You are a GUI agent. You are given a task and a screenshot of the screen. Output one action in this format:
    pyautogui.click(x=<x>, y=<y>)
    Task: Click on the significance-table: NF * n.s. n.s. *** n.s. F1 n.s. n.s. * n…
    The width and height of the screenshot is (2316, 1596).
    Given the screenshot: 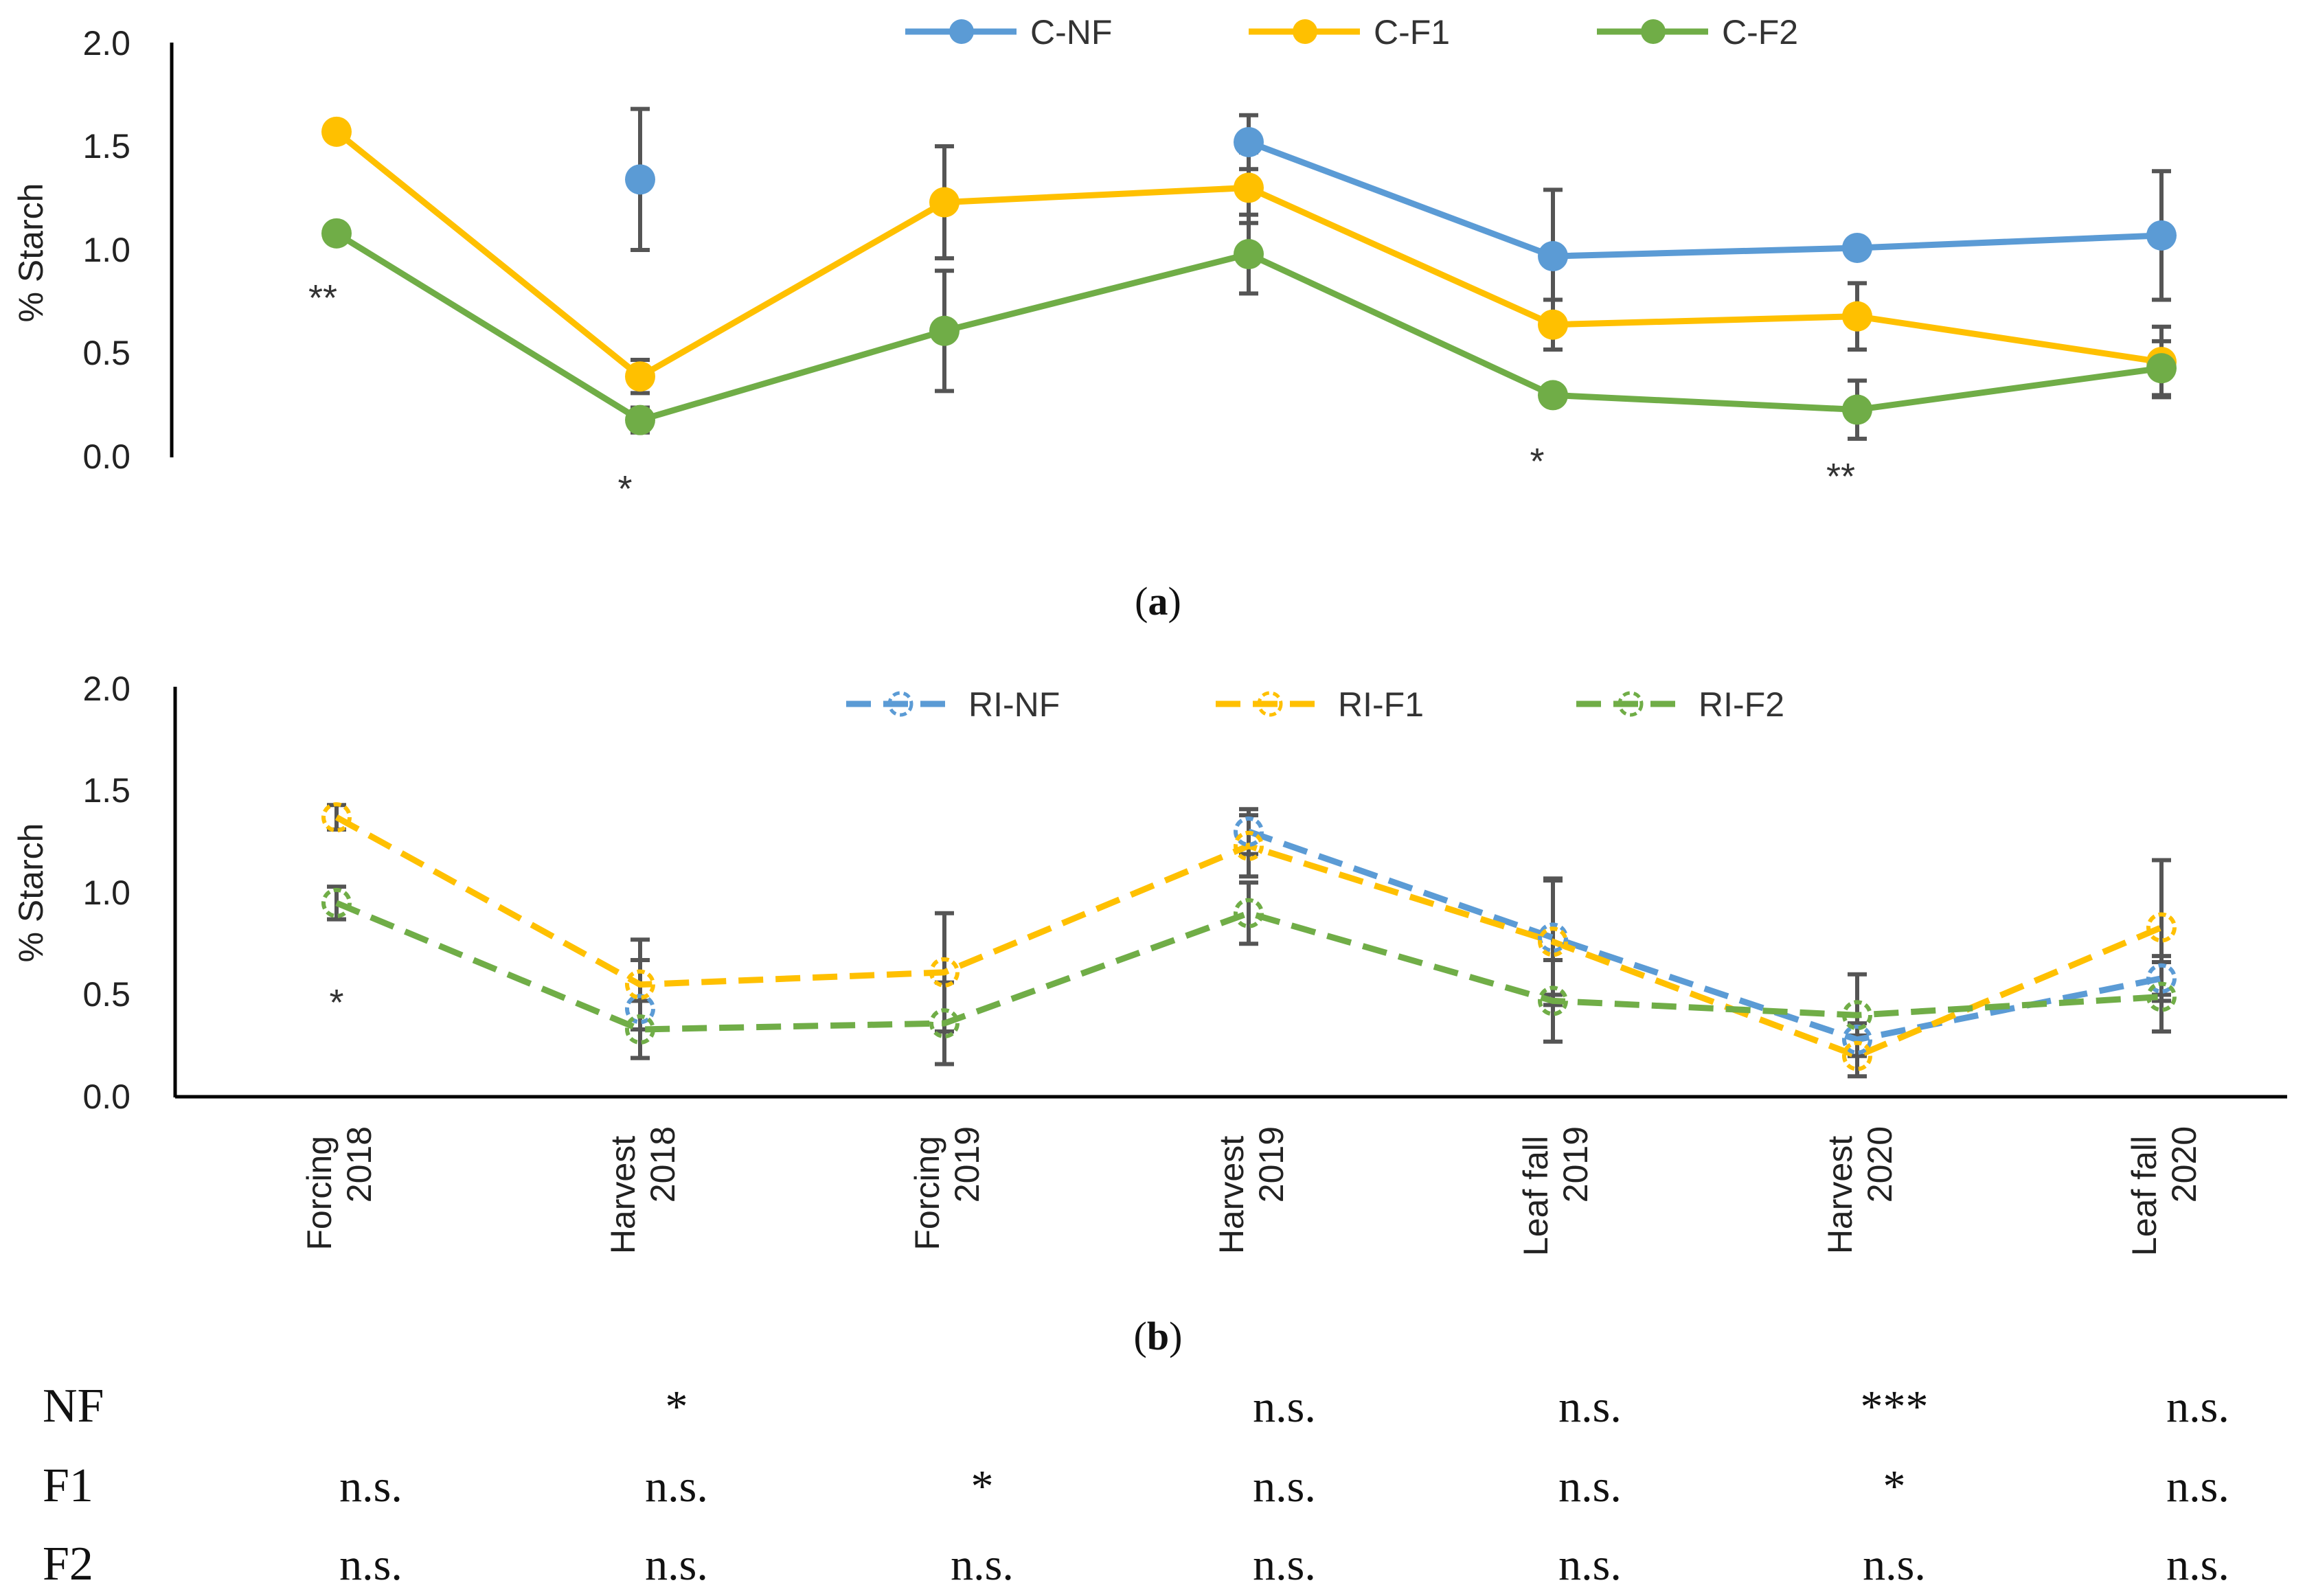 What is the action you would take?
    pyautogui.click(x=1136, y=1485)
    